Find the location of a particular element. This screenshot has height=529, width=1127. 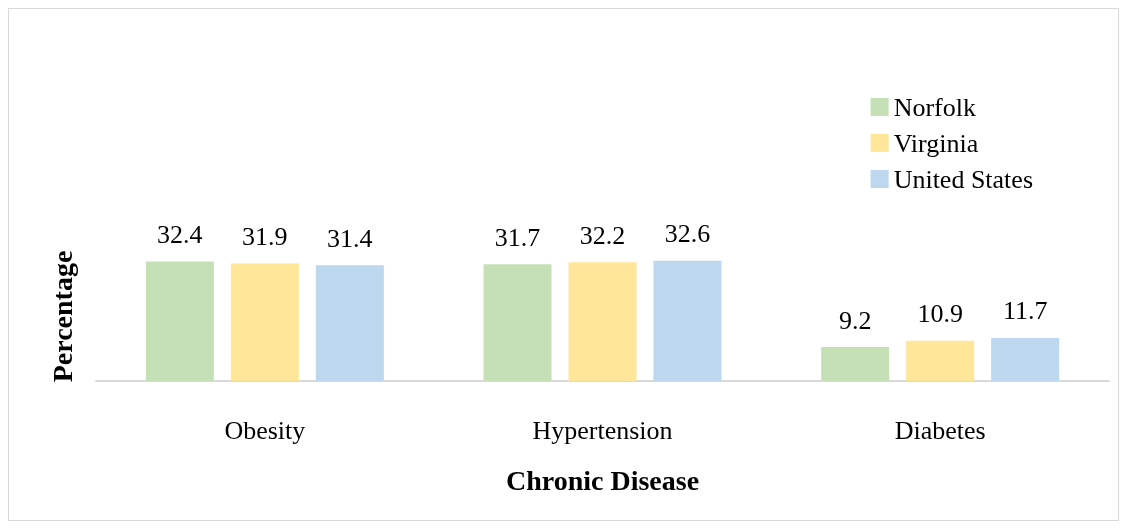

data-label: 31.9 is located at coordinates (265, 236).